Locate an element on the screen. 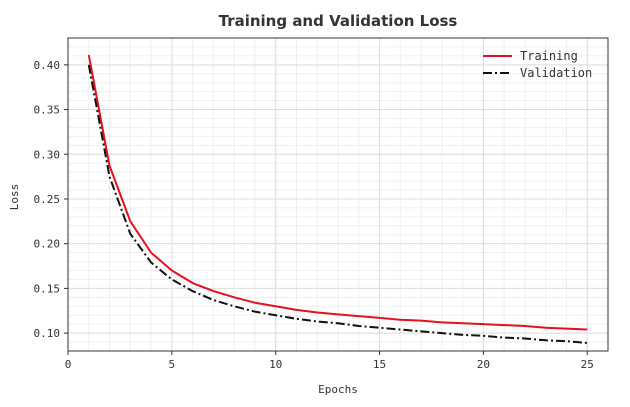 The width and height of the screenshot is (630, 407). x-tick-label: 0 is located at coordinates (68, 364).